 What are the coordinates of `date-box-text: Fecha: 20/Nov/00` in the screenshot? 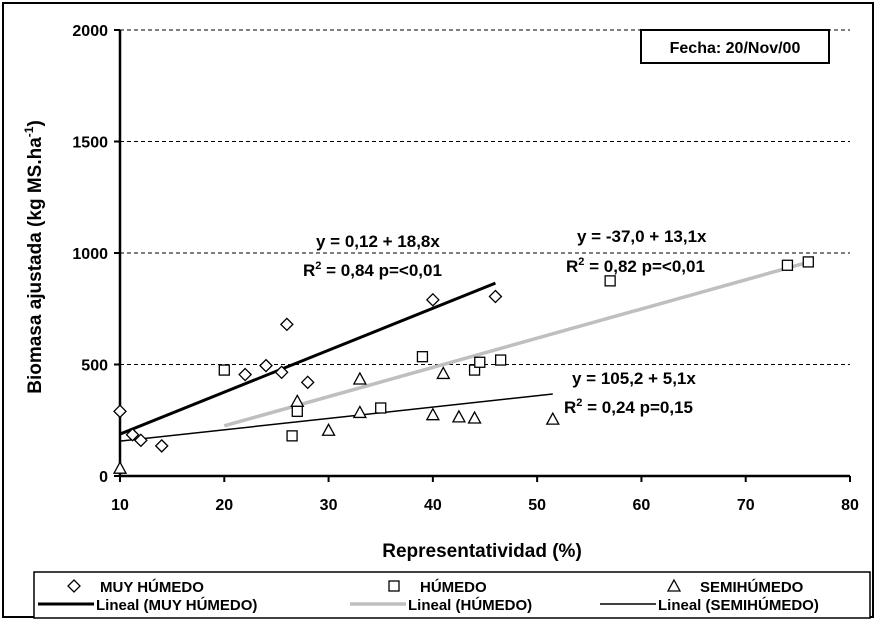 It's located at (735, 48).